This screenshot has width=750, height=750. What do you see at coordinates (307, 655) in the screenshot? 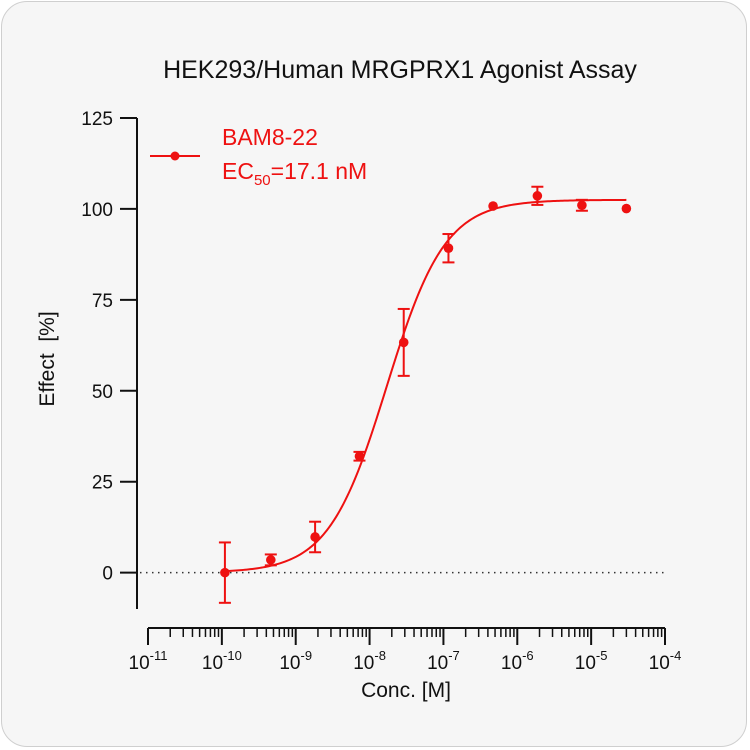
I see `x-tick-exponent: -9` at bounding box center [307, 655].